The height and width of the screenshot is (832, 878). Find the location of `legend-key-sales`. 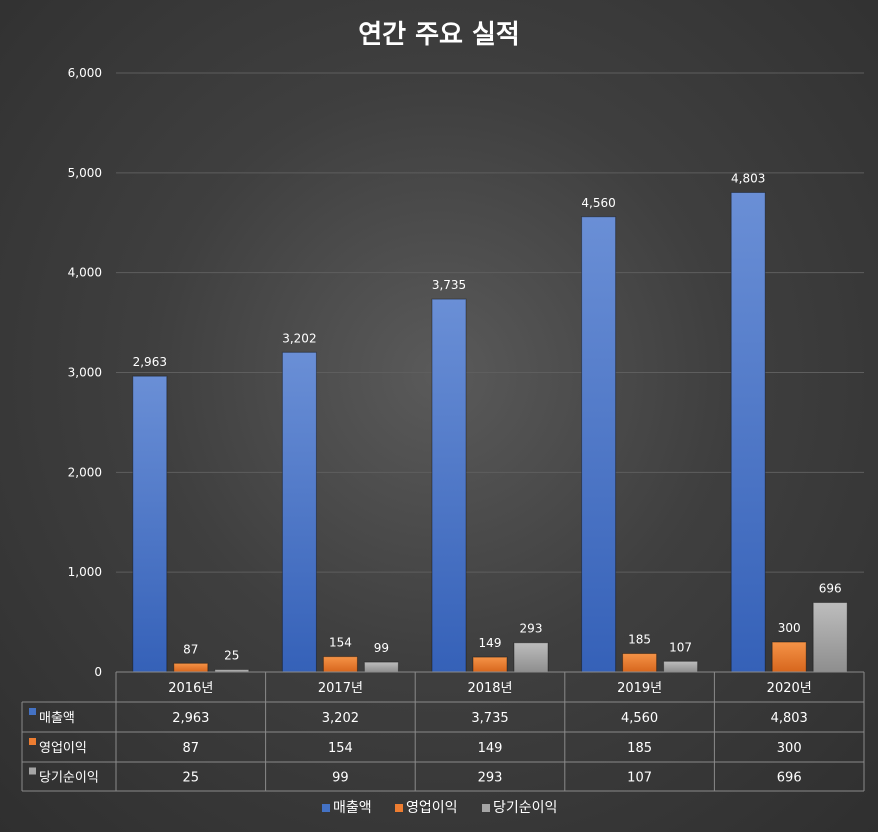

legend-key-sales is located at coordinates (326, 808).